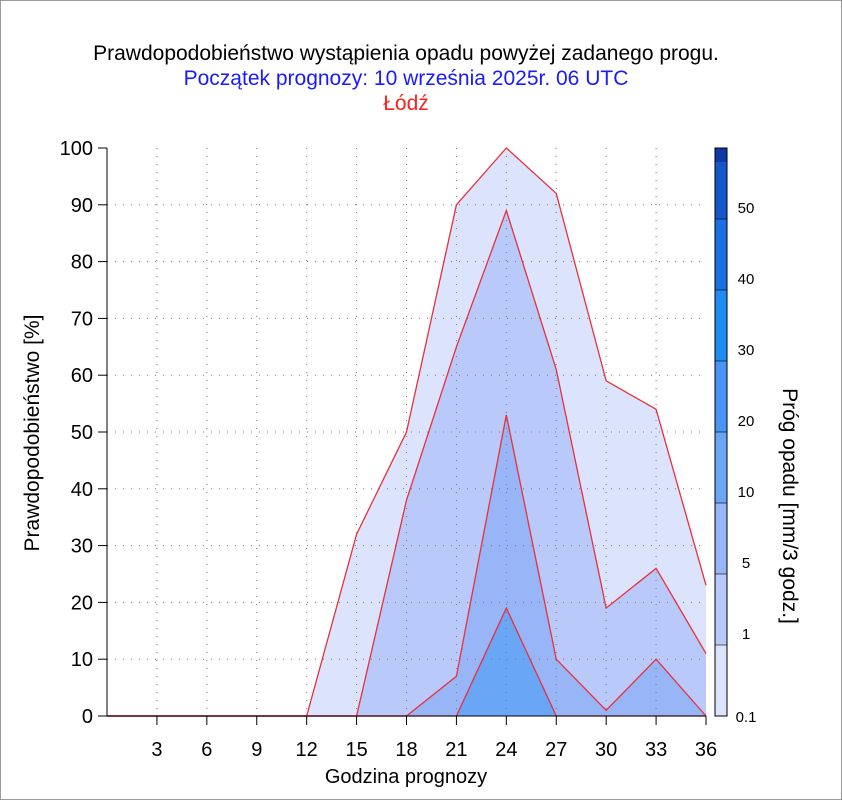 The height and width of the screenshot is (801, 842). Describe the element at coordinates (76, 149) in the screenshot. I see `y-tick-label: 100` at that location.